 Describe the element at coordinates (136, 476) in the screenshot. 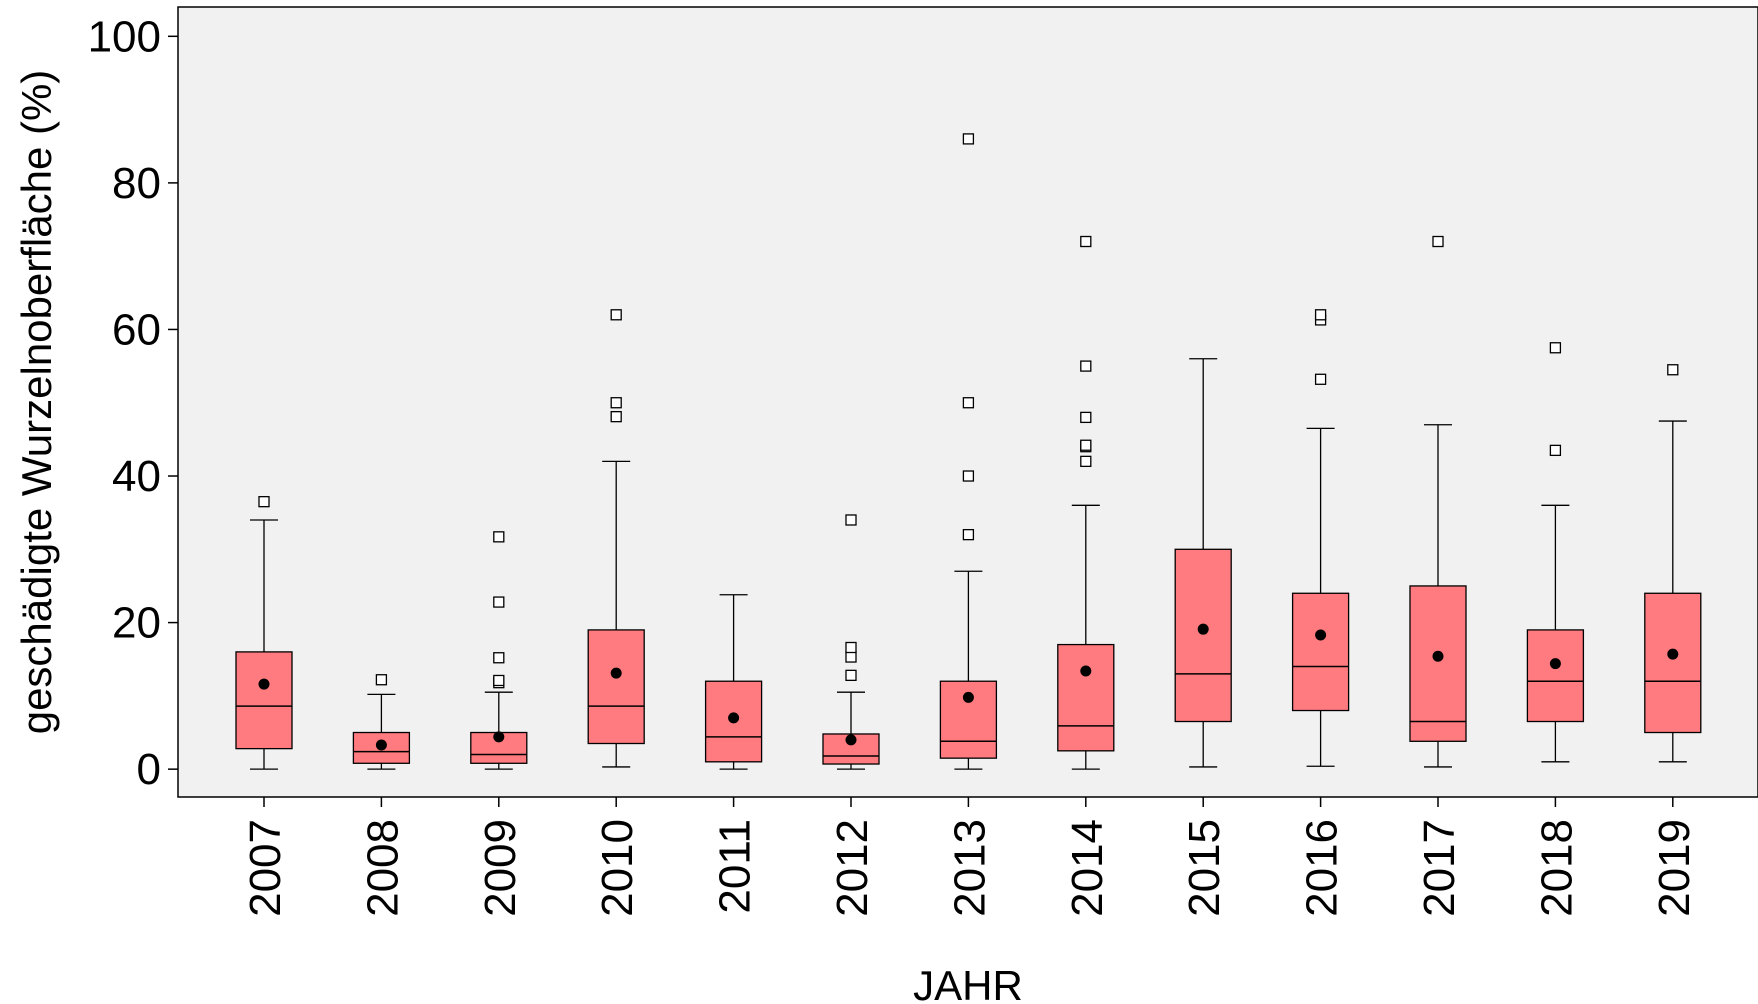

I see `y-tick-label: 40` at that location.